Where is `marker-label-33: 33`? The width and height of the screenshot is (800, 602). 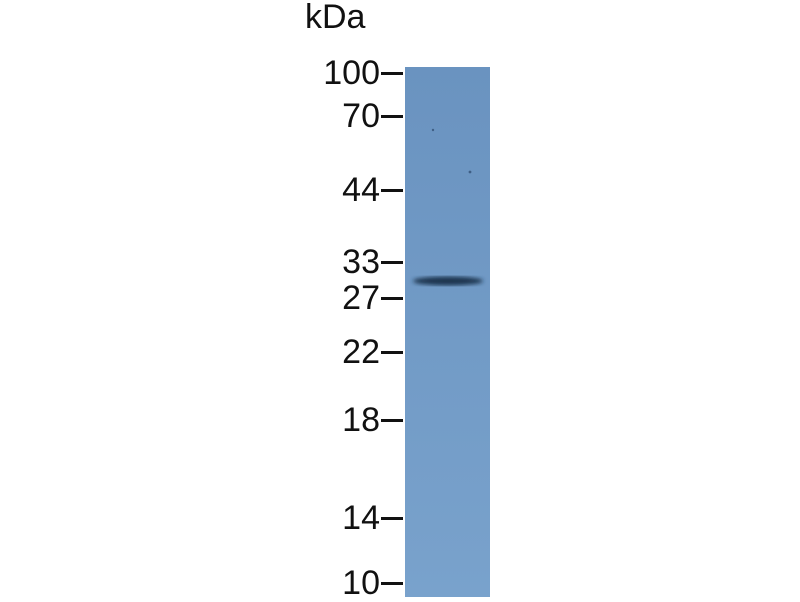 marker-label-33: 33 is located at coordinates (361, 262).